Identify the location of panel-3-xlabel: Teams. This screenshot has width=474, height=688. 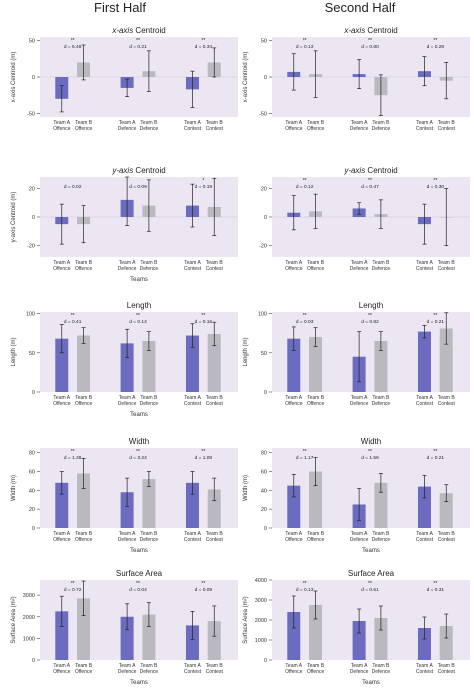
(139, 280).